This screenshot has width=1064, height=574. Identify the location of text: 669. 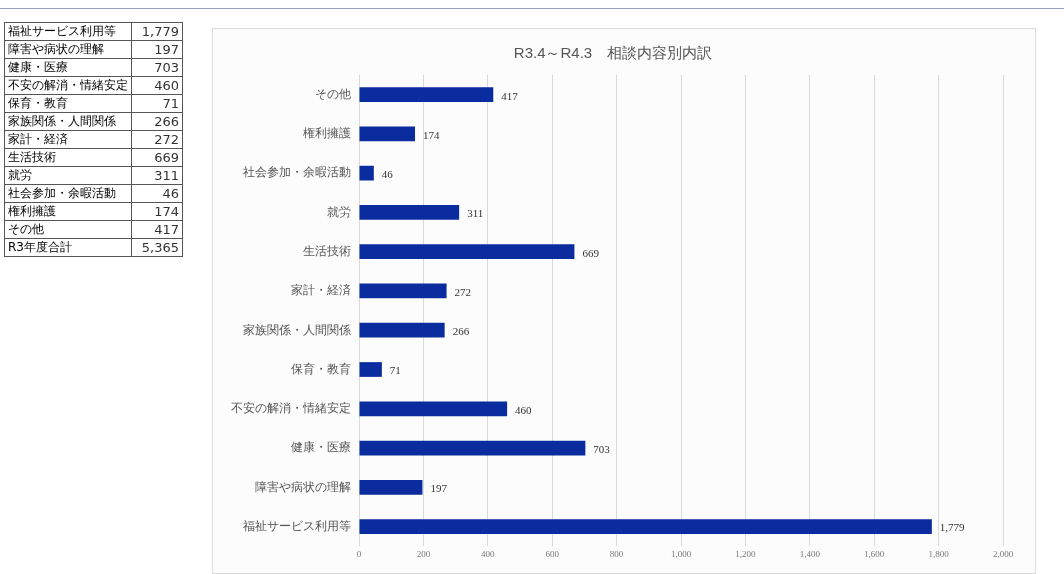
(166, 157).